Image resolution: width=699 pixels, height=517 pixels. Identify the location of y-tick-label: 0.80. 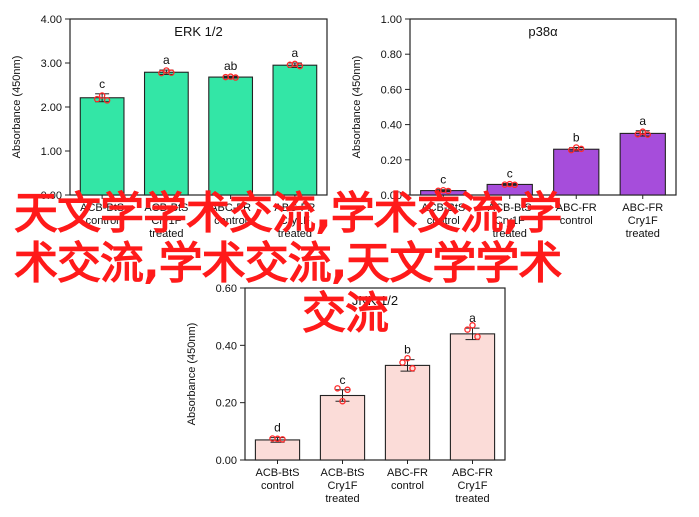
(391, 55).